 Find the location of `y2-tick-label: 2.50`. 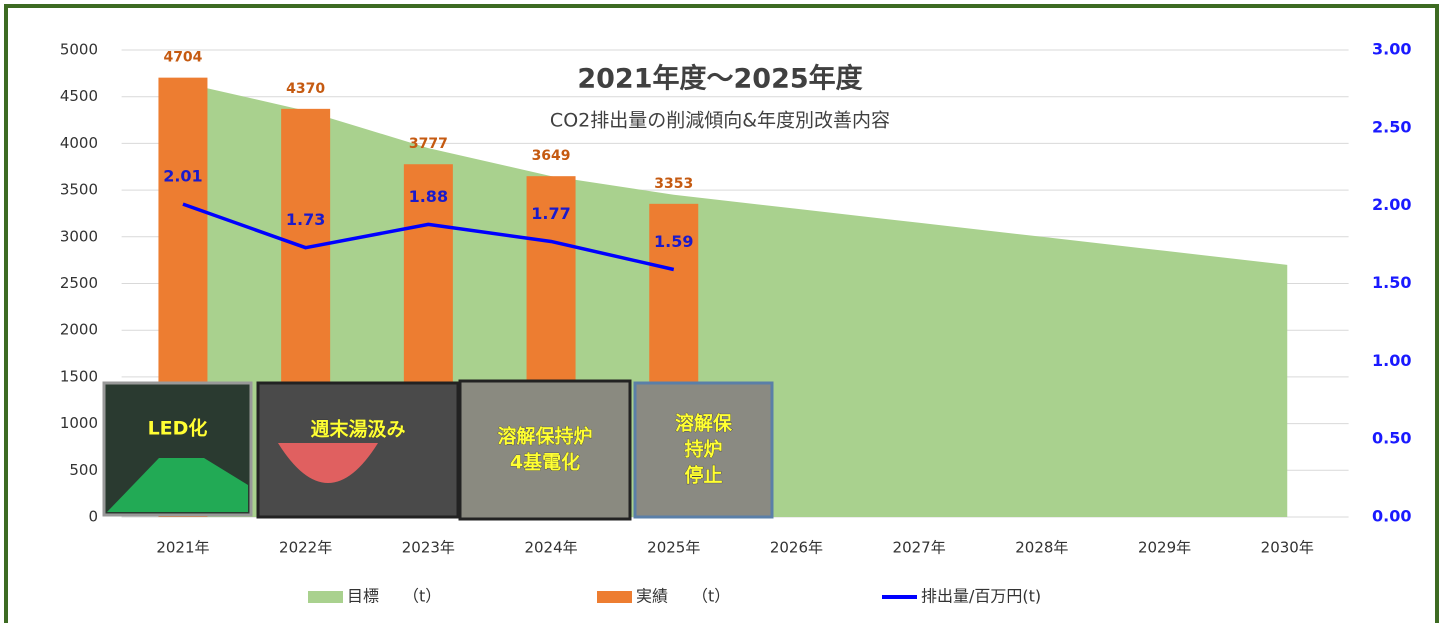

y2-tick-label: 2.50 is located at coordinates (1391, 126).